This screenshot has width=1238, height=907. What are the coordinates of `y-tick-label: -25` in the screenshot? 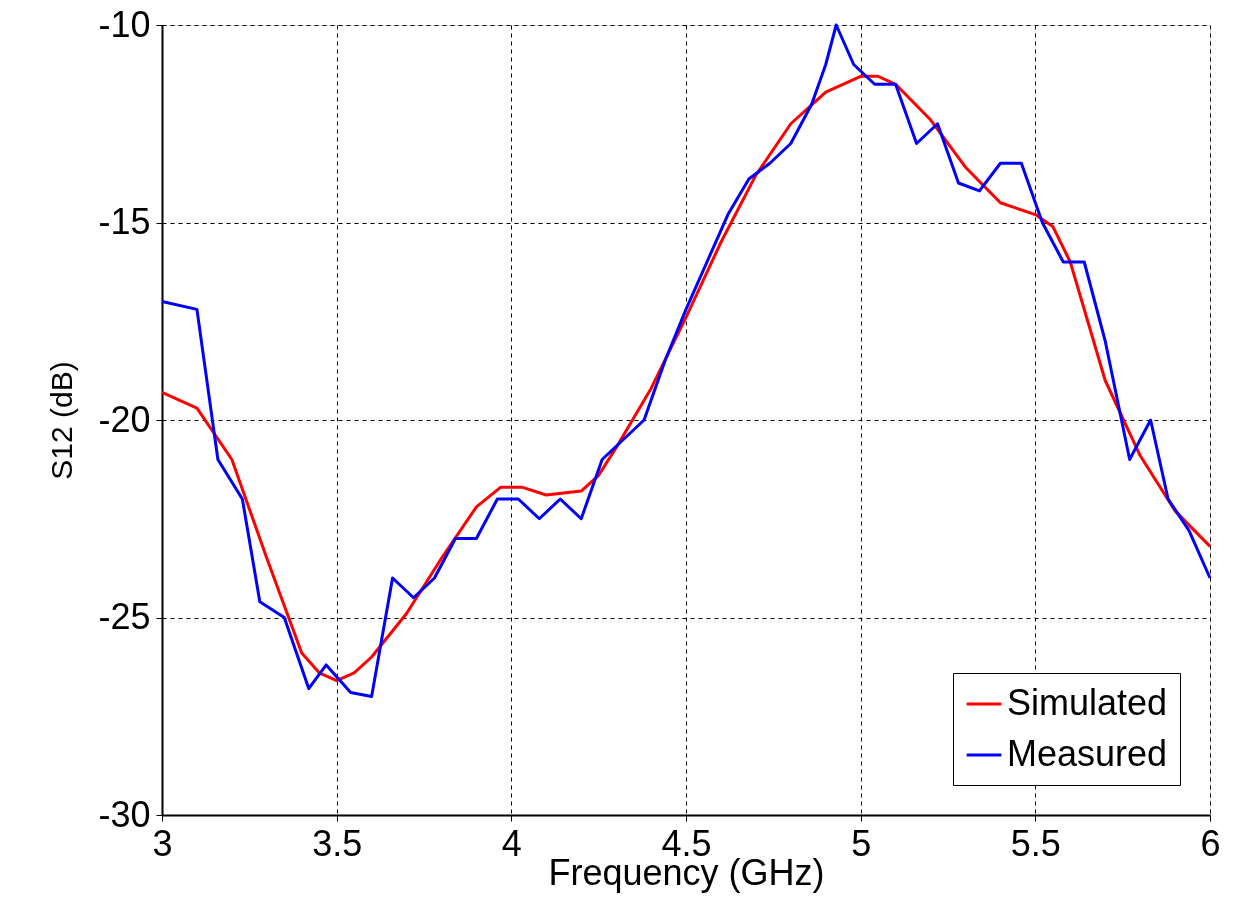 It's located at (124, 616).